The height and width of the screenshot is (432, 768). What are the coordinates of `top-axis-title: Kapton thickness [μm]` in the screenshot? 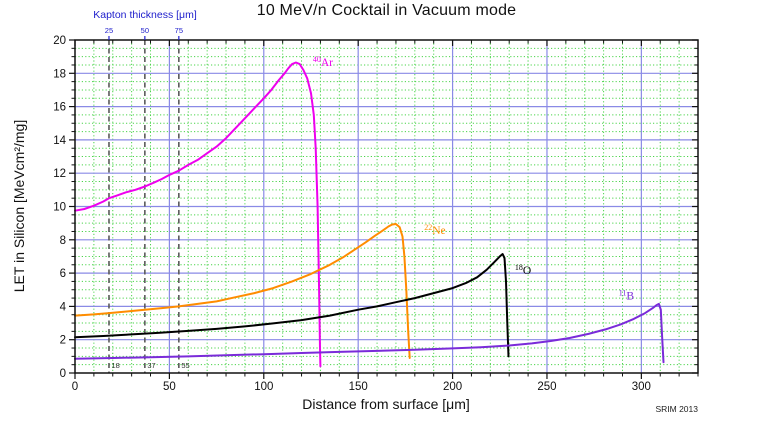 It's located at (145, 15).